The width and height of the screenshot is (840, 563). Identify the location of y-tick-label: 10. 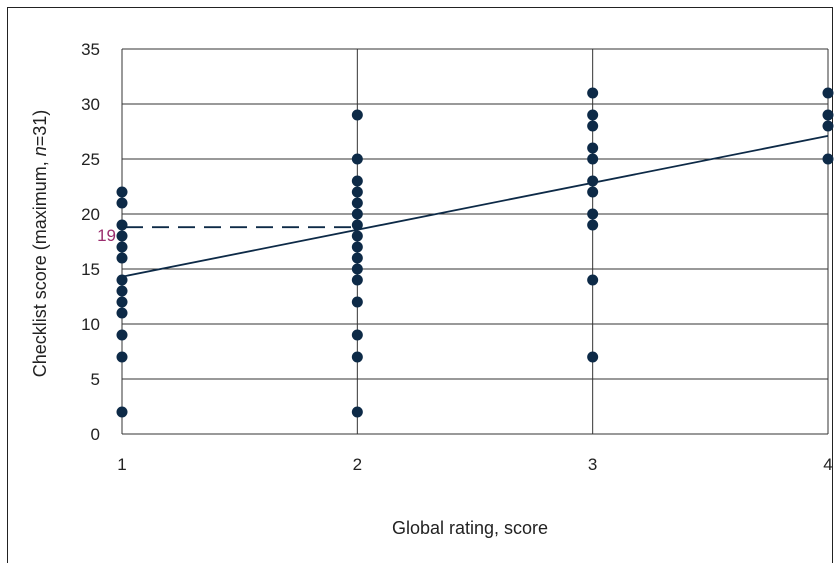
(90, 324).